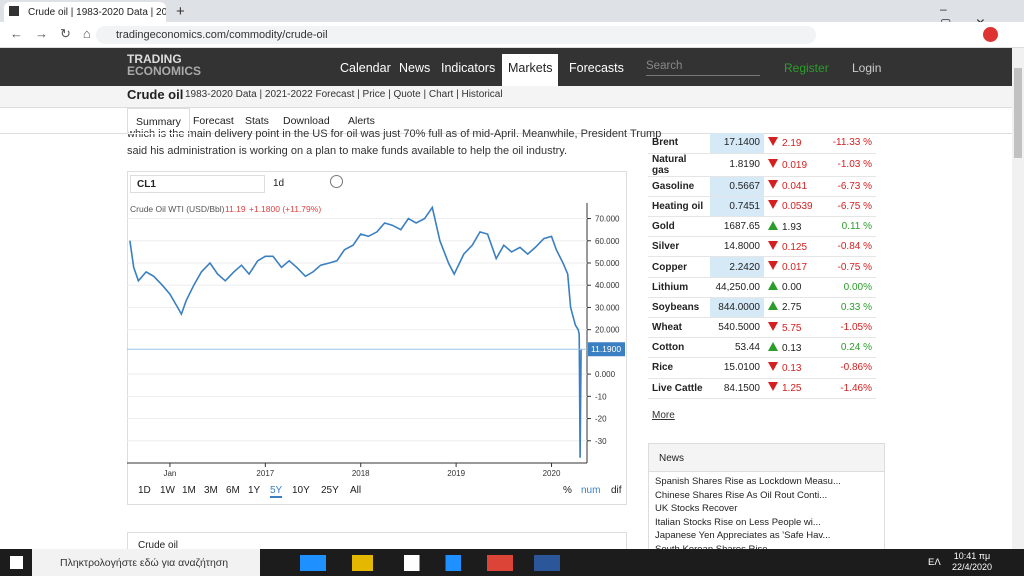  I want to click on range-button: 3M, so click(211, 490).